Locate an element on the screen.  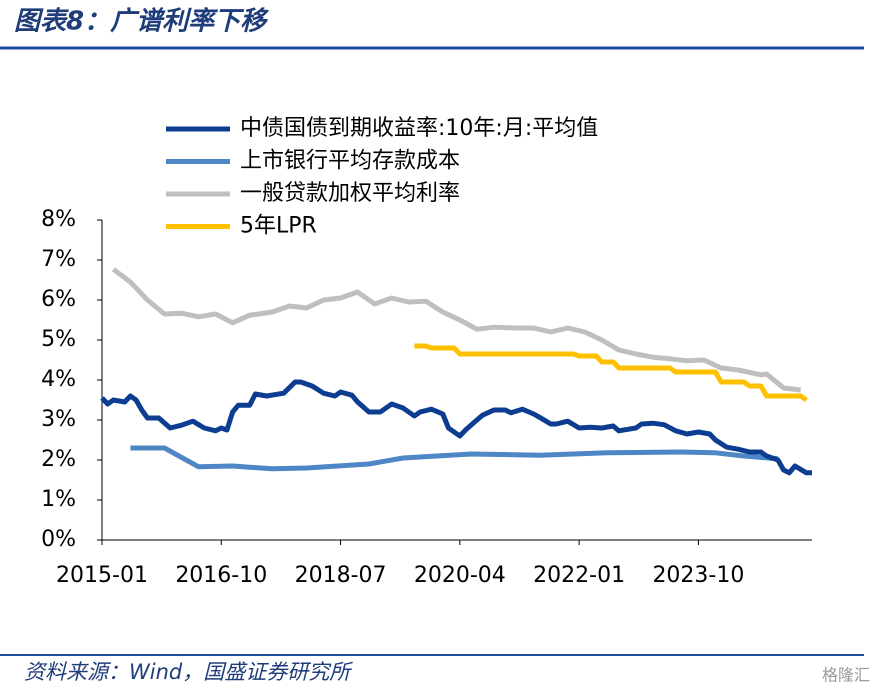
legend-label: 一般贷款加权平均利率 is located at coordinates (350, 193).